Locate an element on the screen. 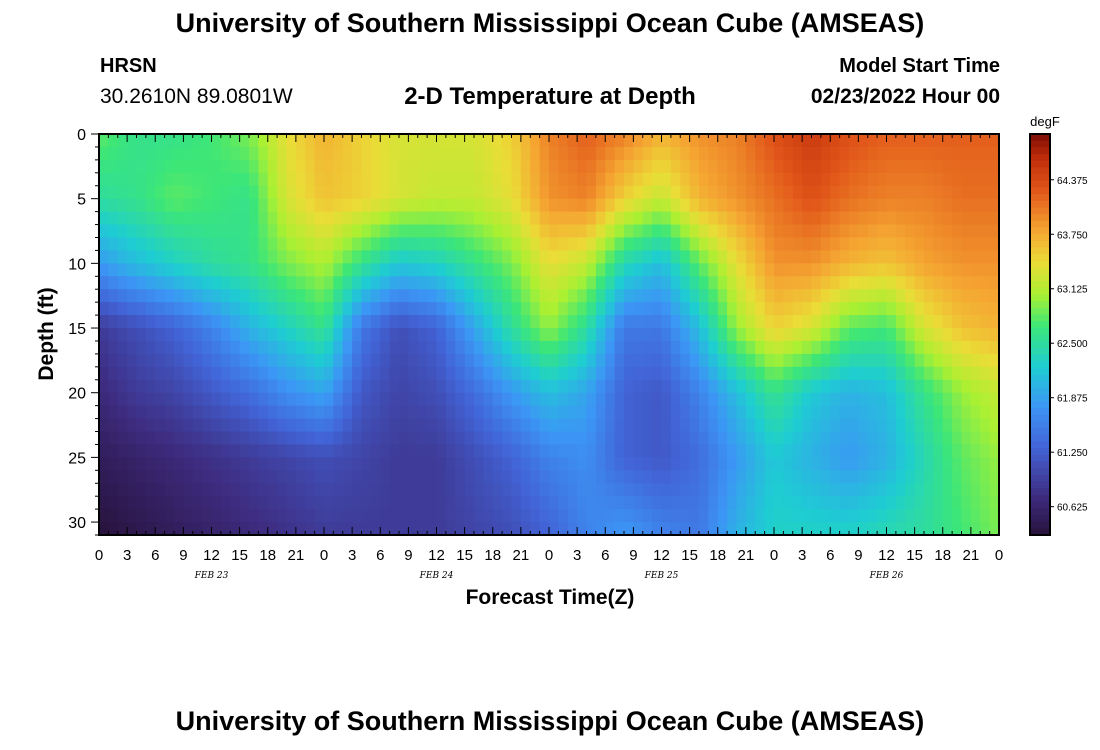 The image size is (1100, 750). x-tick-label: 9 is located at coordinates (858, 555).